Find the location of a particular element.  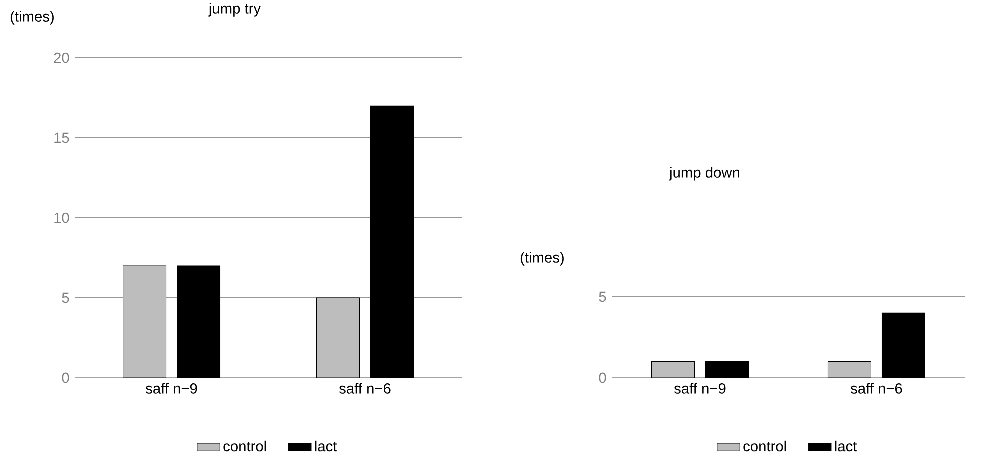

y-tick-label: 15 is located at coordinates (62, 138).